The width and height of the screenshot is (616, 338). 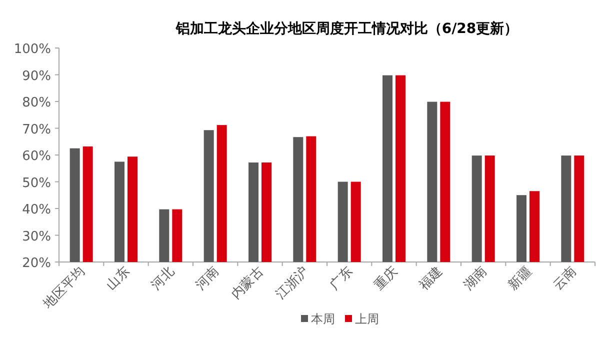 What do you see at coordinates (386, 279) in the screenshot?
I see `x-tick-label: 重庆` at bounding box center [386, 279].